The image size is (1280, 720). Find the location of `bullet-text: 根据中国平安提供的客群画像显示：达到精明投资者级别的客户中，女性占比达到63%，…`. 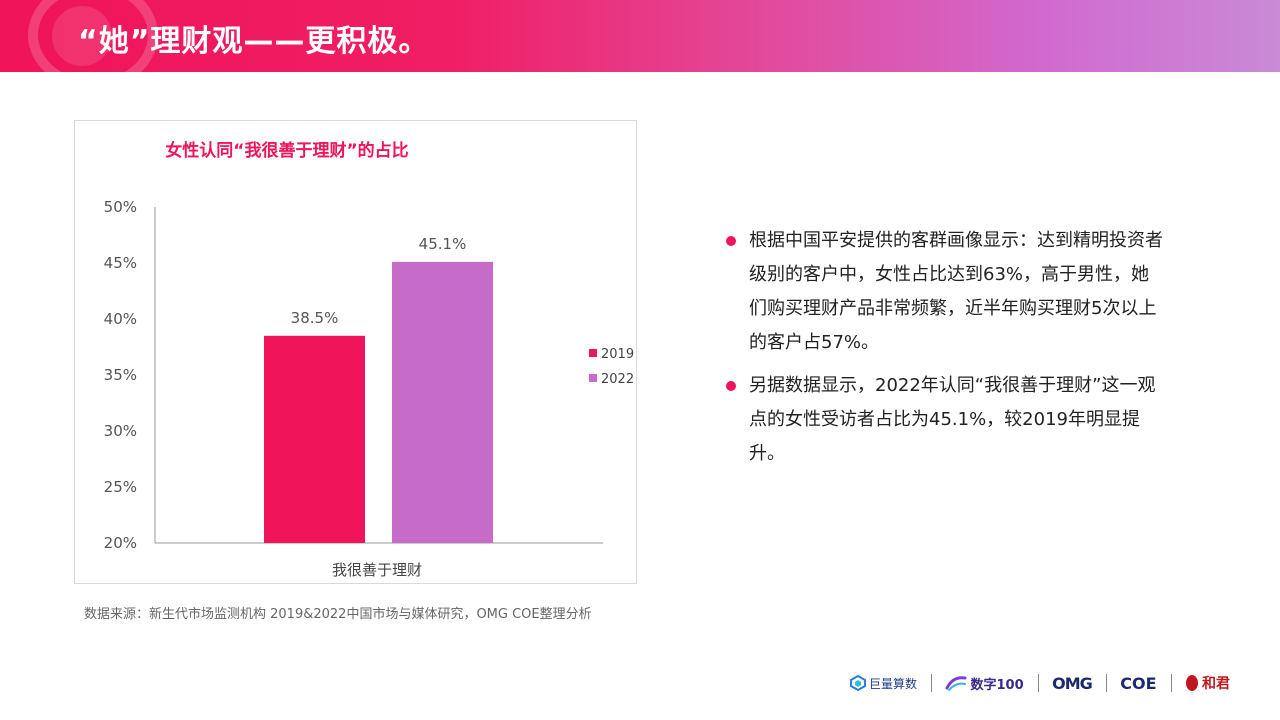

bullet-text: 根据中国平安提供的客群画像显示：达到精明投资者级别的客户中，女性占比达到63%，… is located at coordinates (956, 291).